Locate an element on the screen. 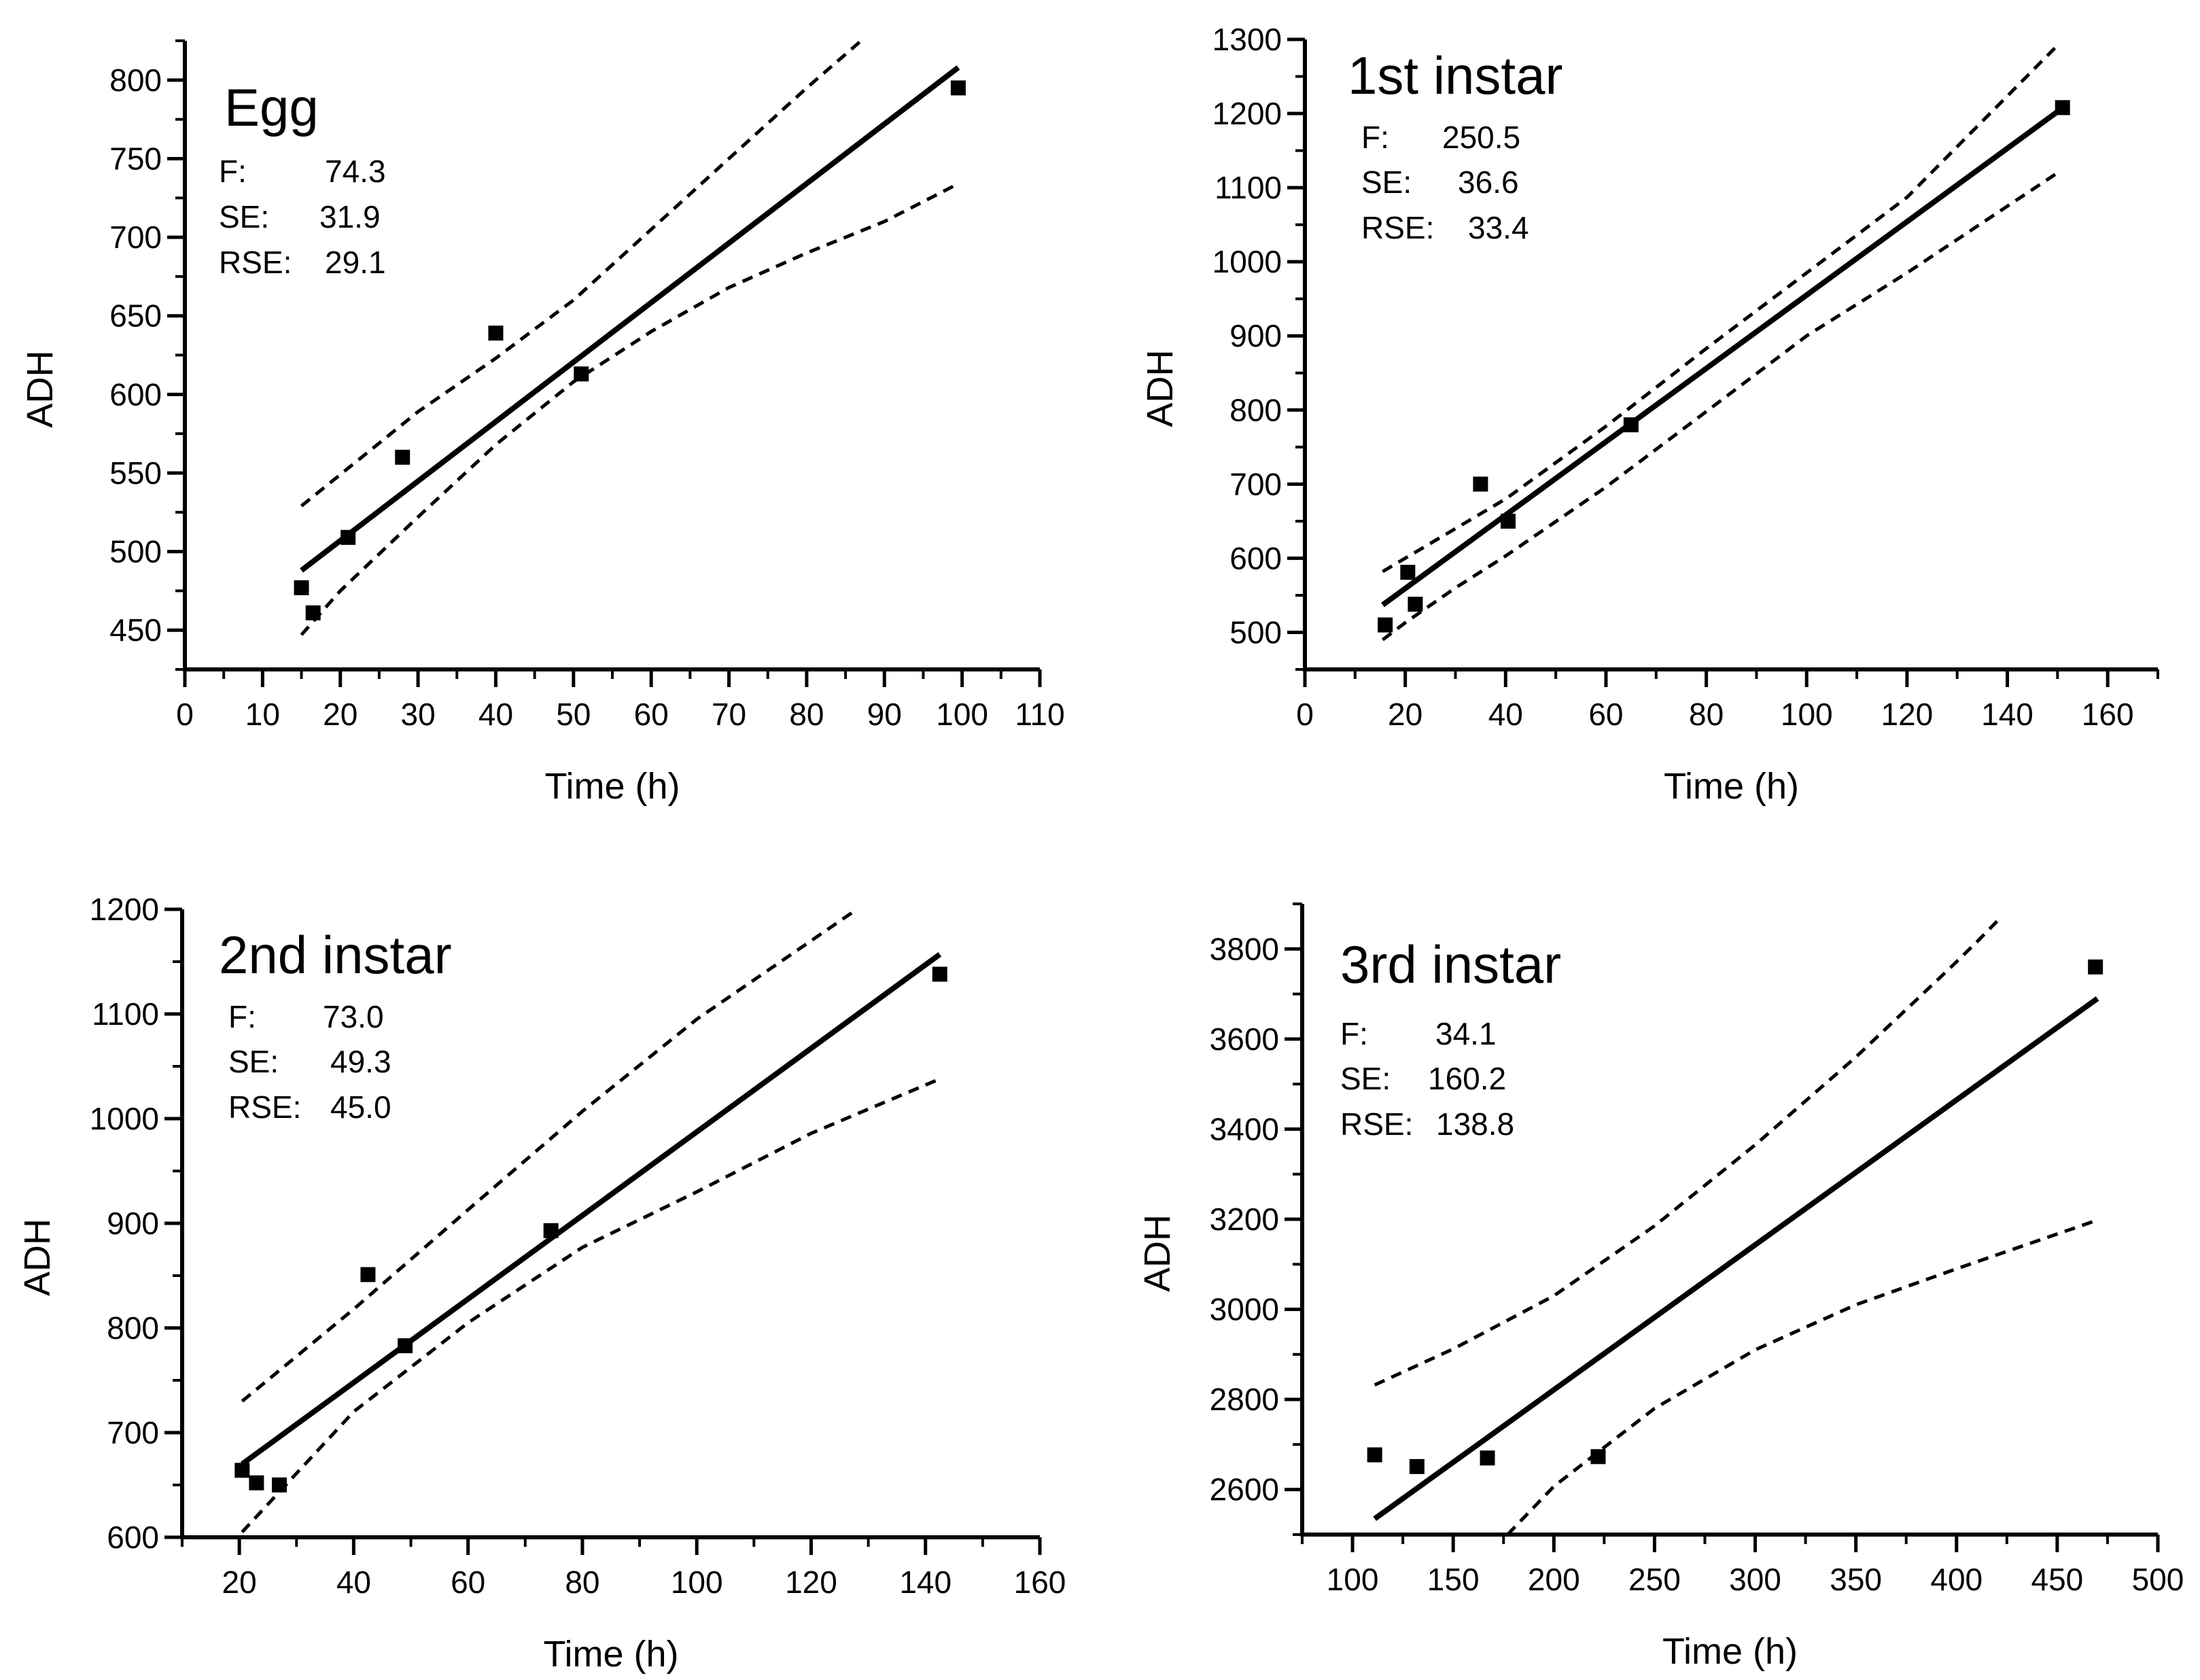 Image resolution: width=2200 pixels, height=1680 pixels. x-tick-label: 50 is located at coordinates (573, 715).